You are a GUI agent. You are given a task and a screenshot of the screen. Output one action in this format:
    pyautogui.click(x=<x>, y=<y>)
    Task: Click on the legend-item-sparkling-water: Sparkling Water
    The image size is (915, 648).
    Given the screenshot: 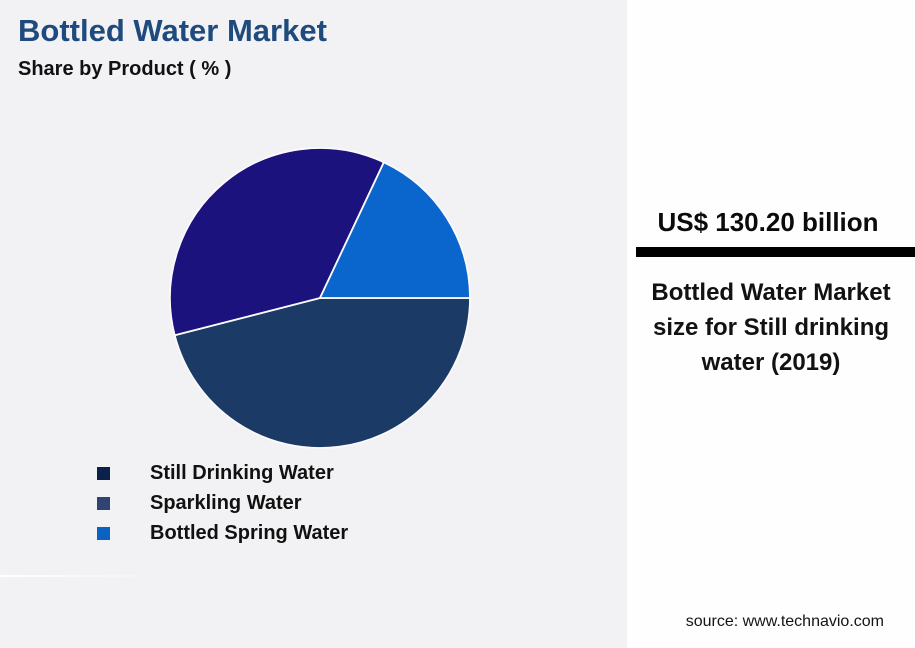 What is the action you would take?
    pyautogui.click(x=222, y=503)
    